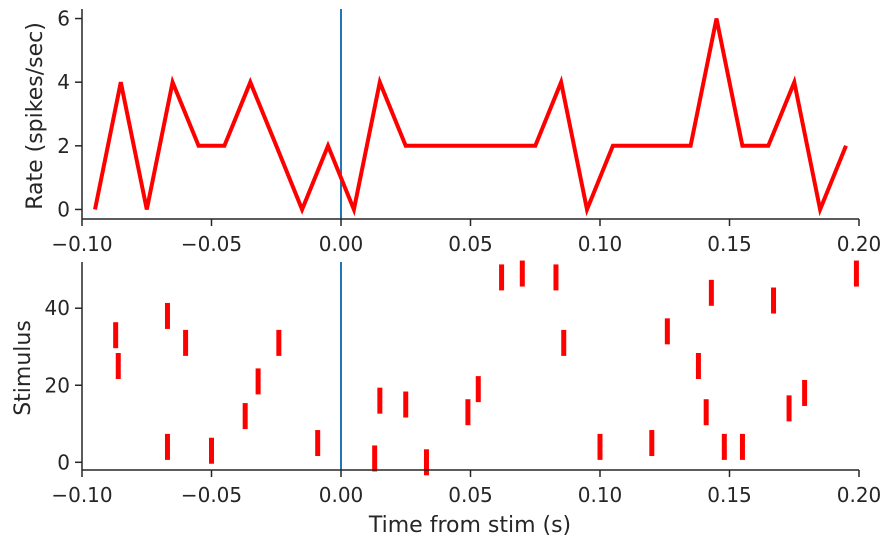  What do you see at coordinates (470, 244) in the screenshot?
I see `rate-x-tick-label: 0.05` at bounding box center [470, 244].